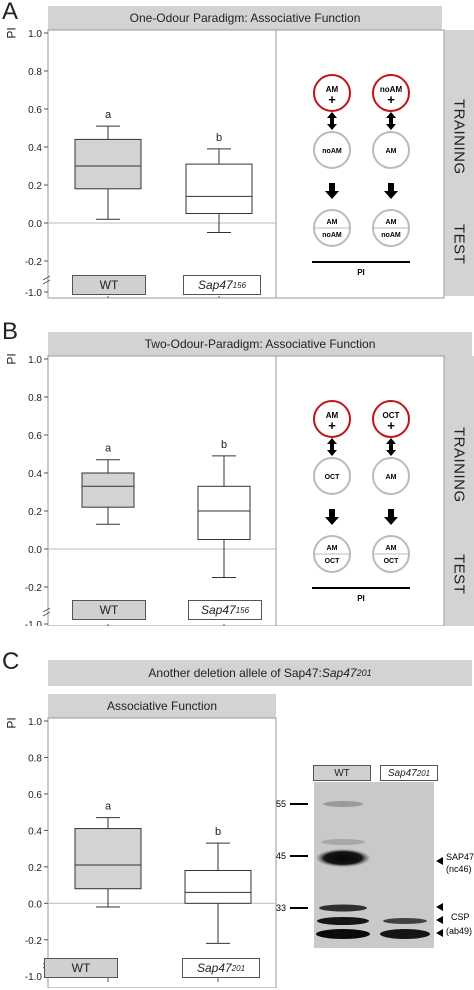 The width and height of the screenshot is (474, 990). I want to click on plus-sign: +, so click(332, 425).